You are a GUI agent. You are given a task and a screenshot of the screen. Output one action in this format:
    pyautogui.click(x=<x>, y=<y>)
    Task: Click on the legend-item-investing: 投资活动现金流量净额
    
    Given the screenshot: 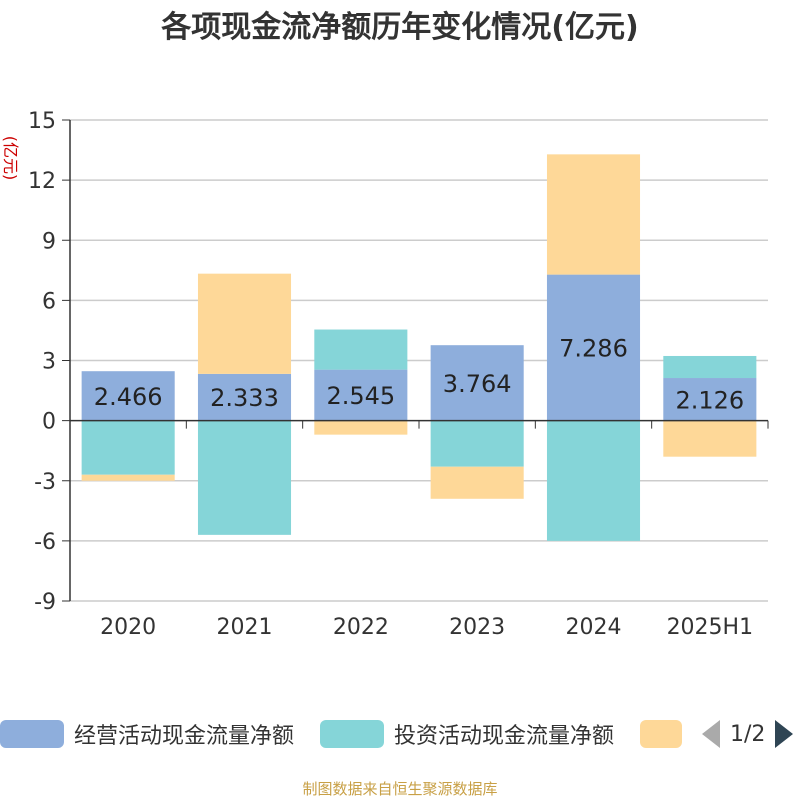 What is the action you would take?
    pyautogui.click(x=467, y=734)
    